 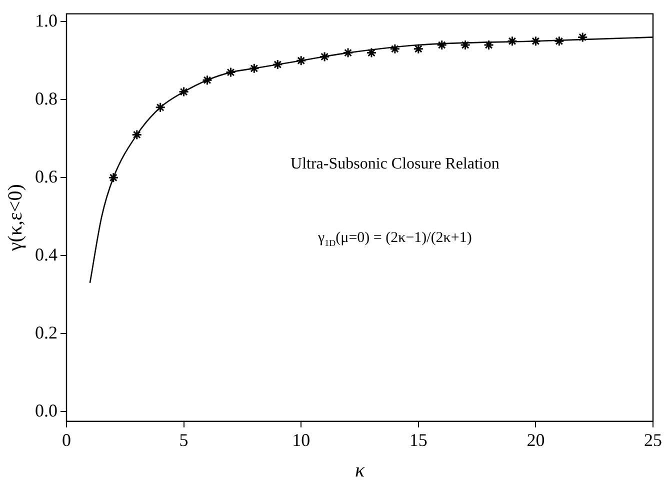 What do you see at coordinates (653, 440) in the screenshot?
I see `x-tick-label: 25` at bounding box center [653, 440].